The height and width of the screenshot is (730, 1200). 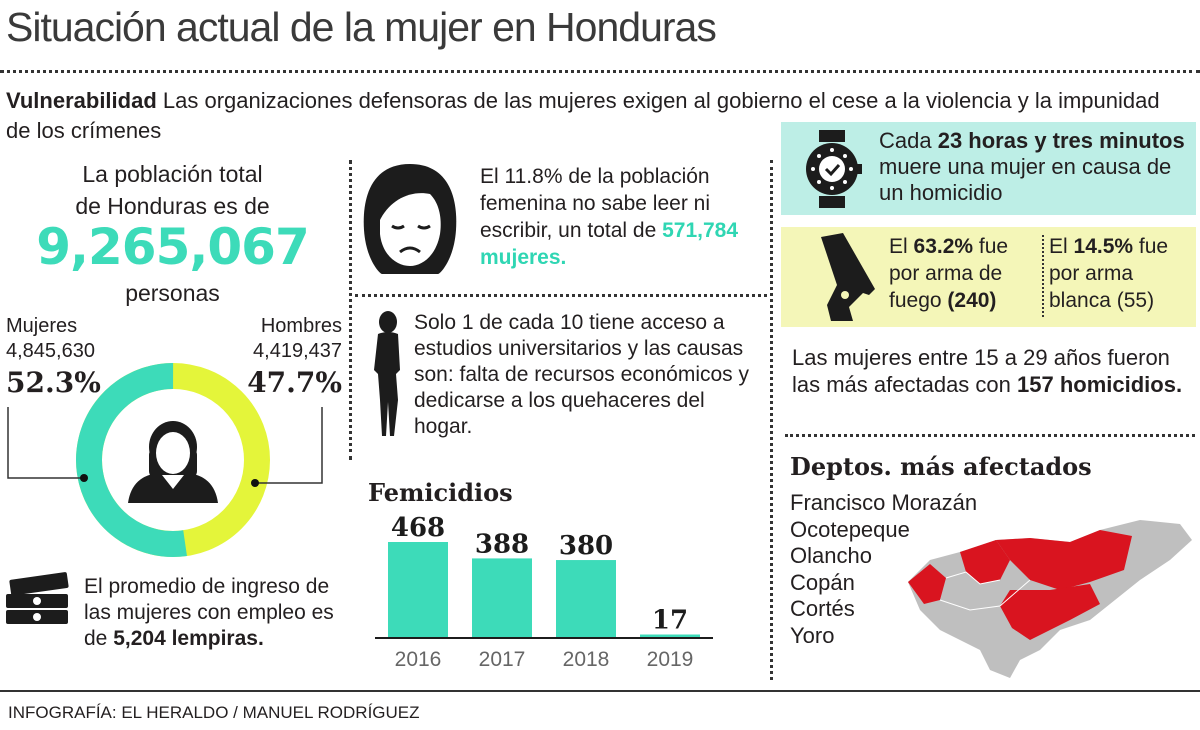 What do you see at coordinates (173, 247) in the screenshot?
I see `population-total: 9,265,067` at bounding box center [173, 247].